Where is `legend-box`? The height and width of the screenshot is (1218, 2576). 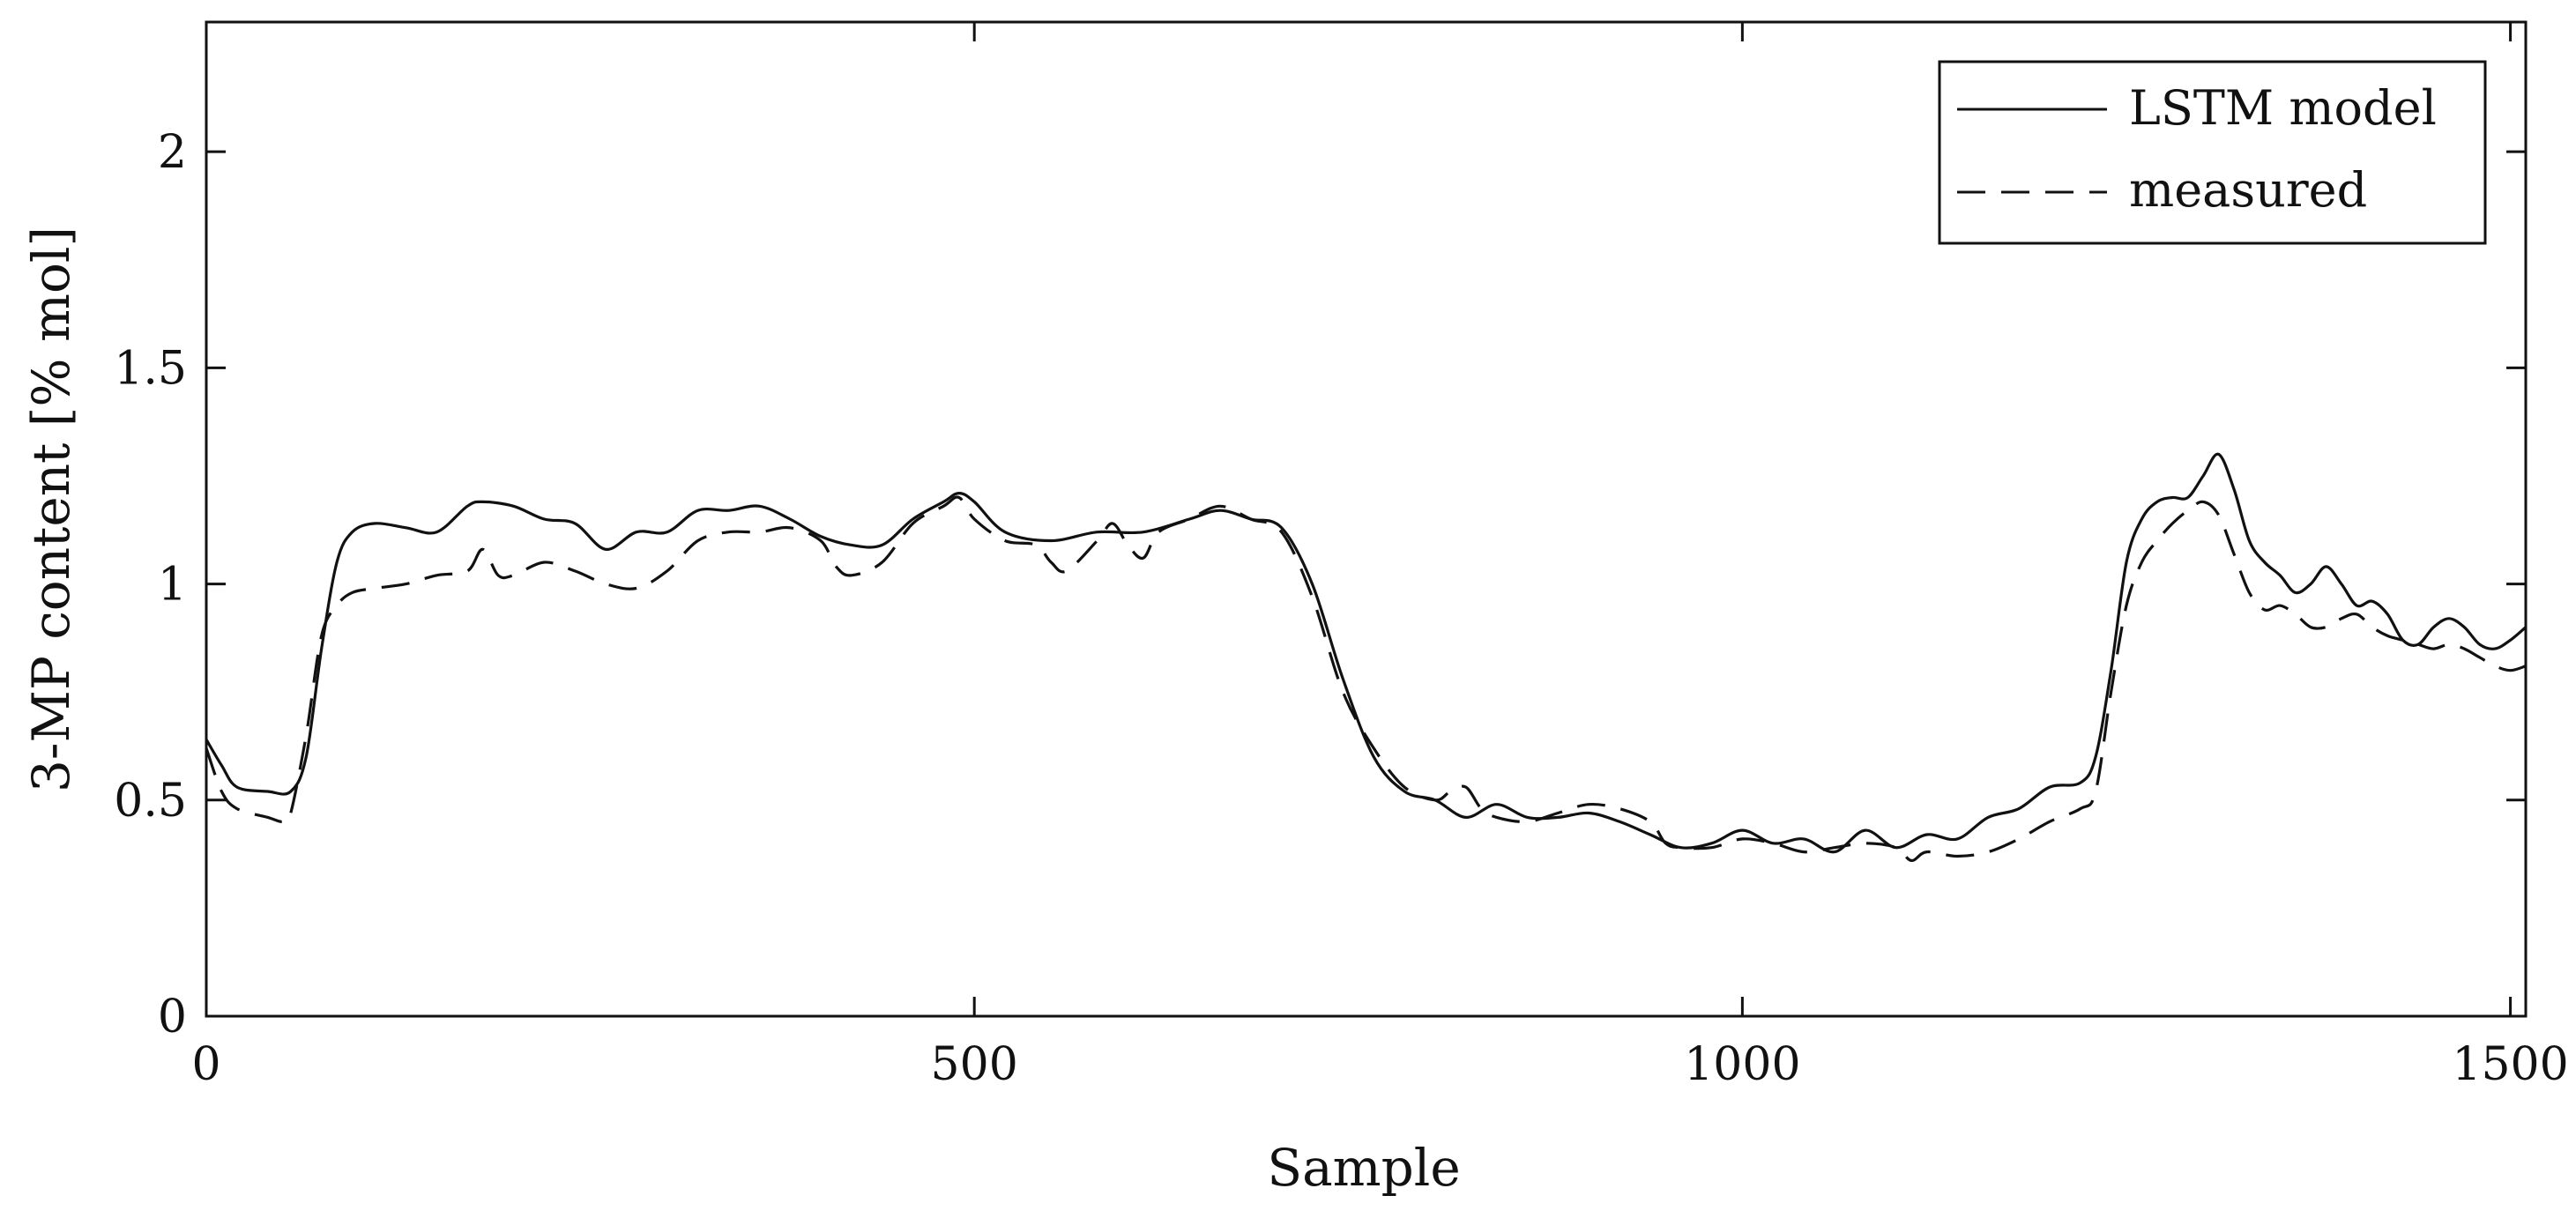 legend-box is located at coordinates (2212, 152).